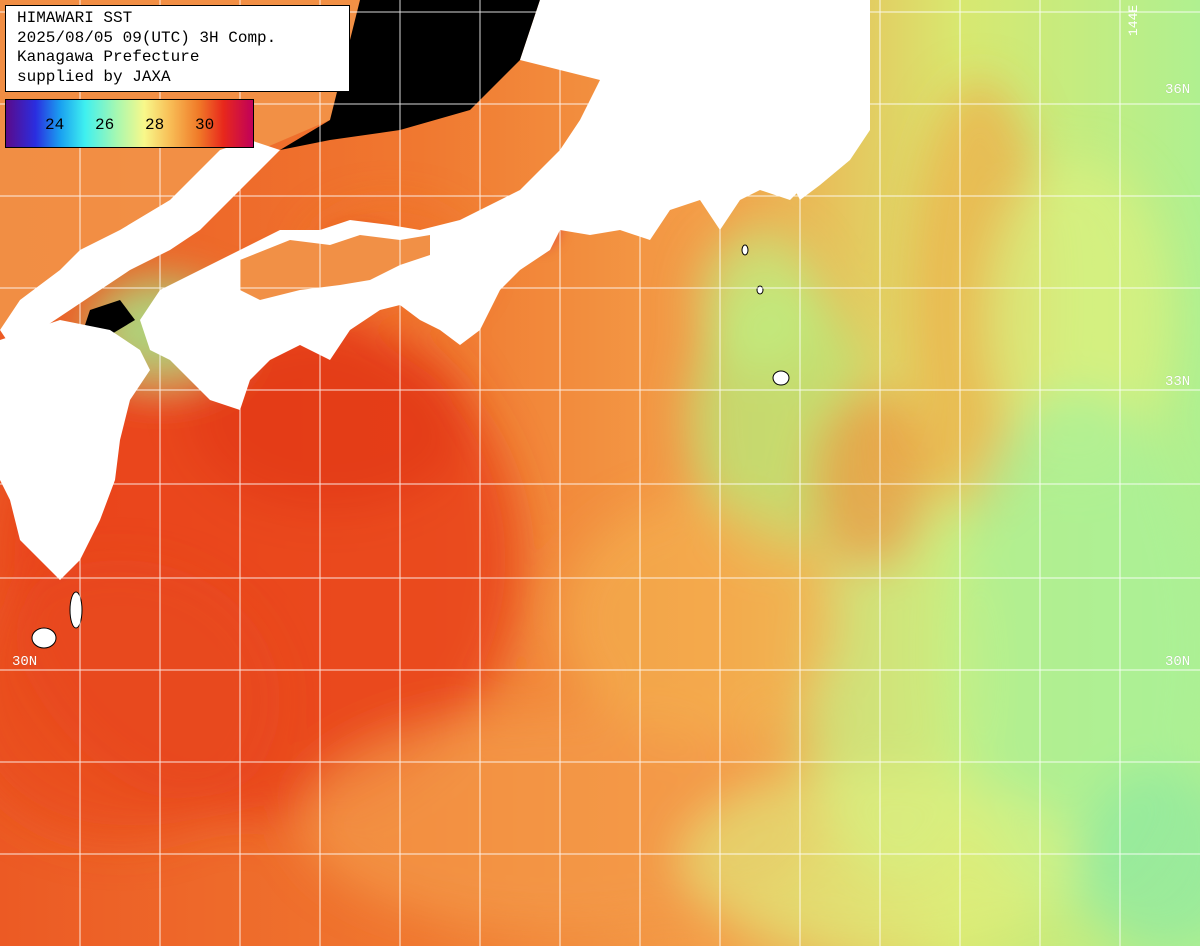 This screenshot has width=1200, height=946. Describe the element at coordinates (55, 125) in the screenshot. I see `legend-tick-24: 24` at that location.